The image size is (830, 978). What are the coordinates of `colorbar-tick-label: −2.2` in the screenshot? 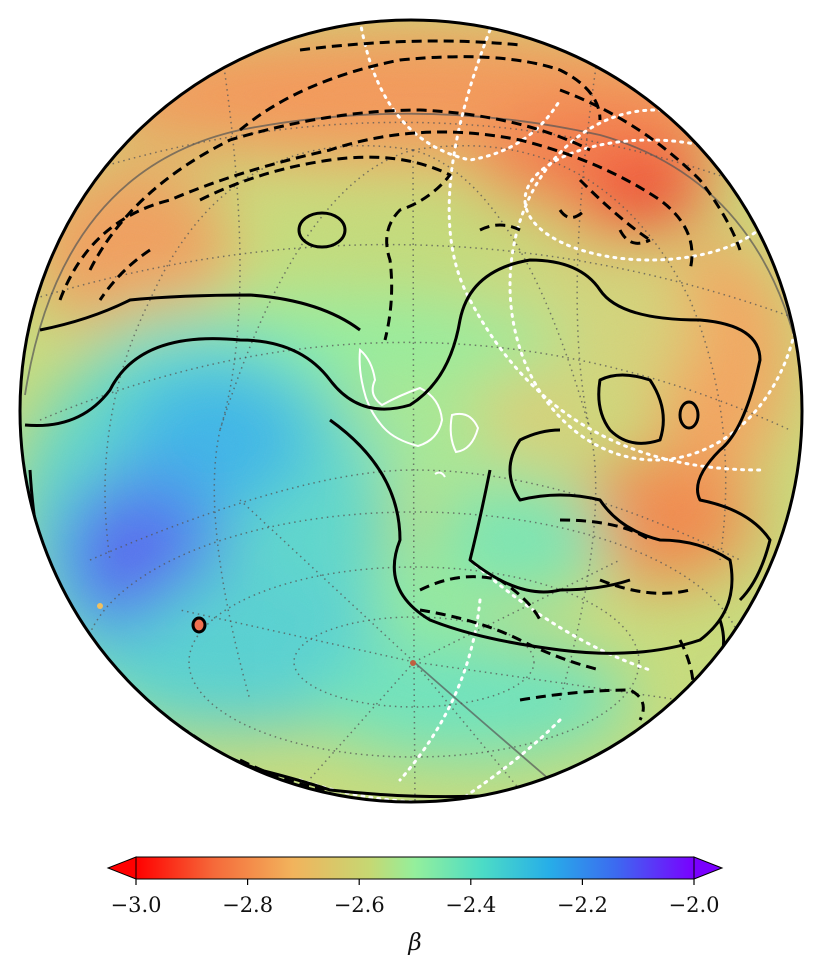 It's located at (582, 905).